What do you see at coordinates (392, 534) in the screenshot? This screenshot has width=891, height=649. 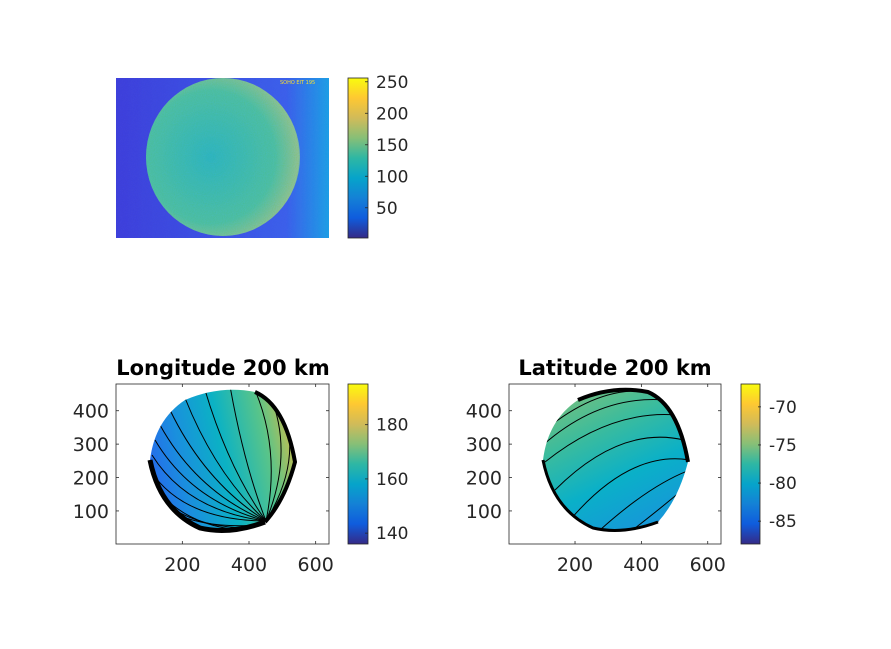 I see `colorbar-tick-label: 140` at bounding box center [392, 534].